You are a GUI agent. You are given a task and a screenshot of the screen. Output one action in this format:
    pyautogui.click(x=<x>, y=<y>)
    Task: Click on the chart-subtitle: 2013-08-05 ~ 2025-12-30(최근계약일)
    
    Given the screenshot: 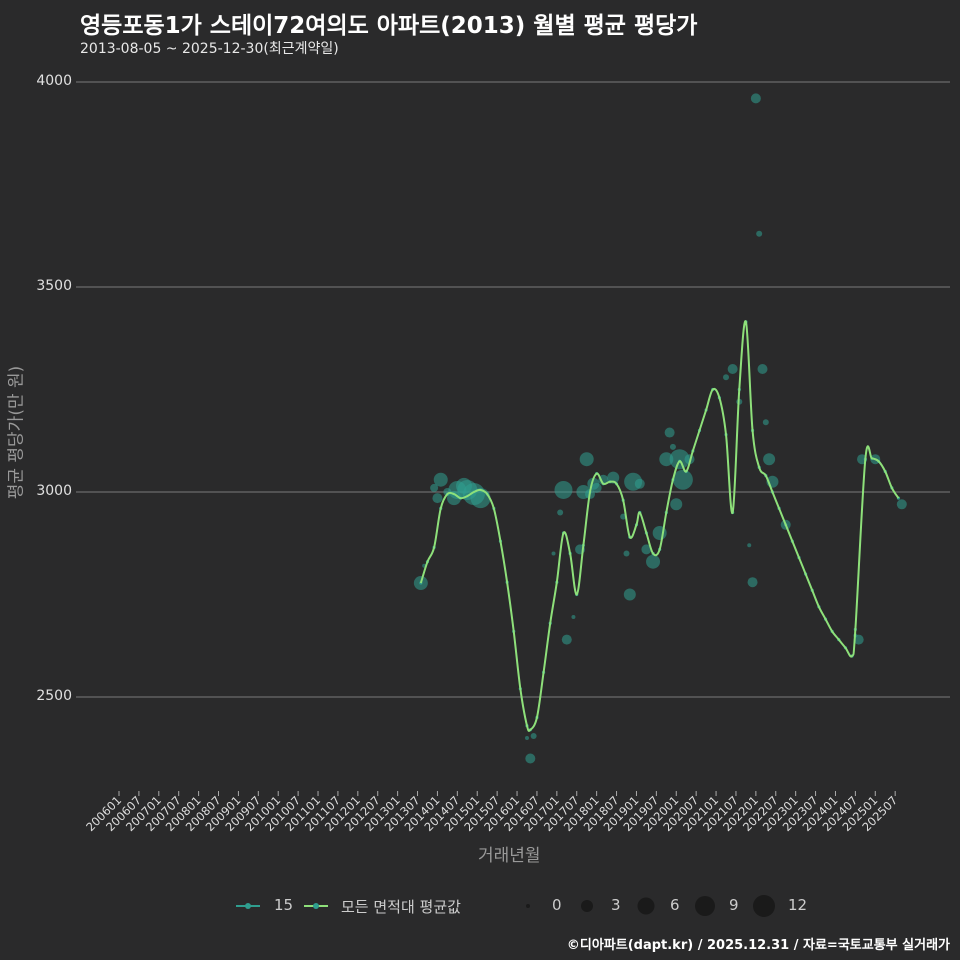 What is the action you would take?
    pyautogui.click(x=209, y=49)
    